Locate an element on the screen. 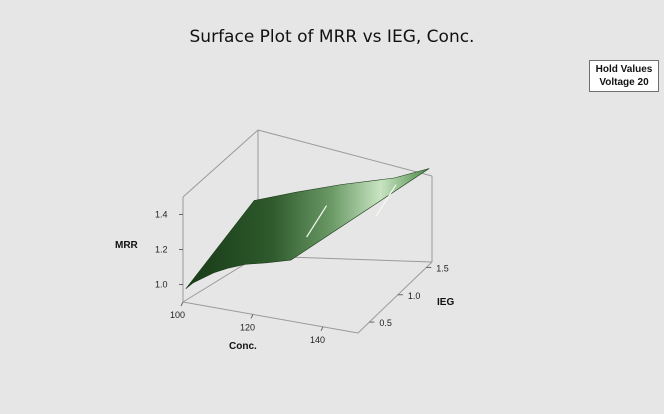 Image resolution: width=664 pixels, height=414 pixels. surface-layer is located at coordinates (307, 229).